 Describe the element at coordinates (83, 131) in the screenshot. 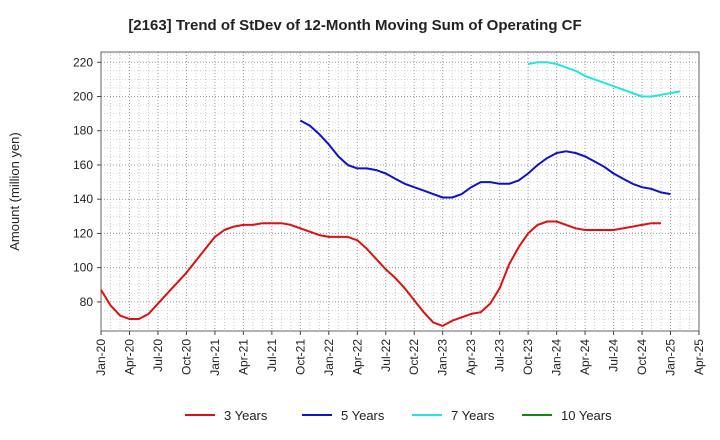

I see `y-tick-label: 180` at that location.